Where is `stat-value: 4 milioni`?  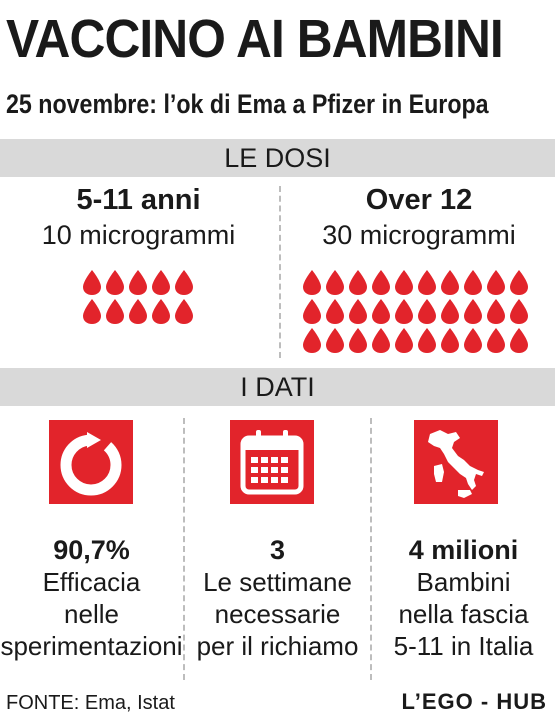 stat-value: 4 milioni is located at coordinates (463, 550).